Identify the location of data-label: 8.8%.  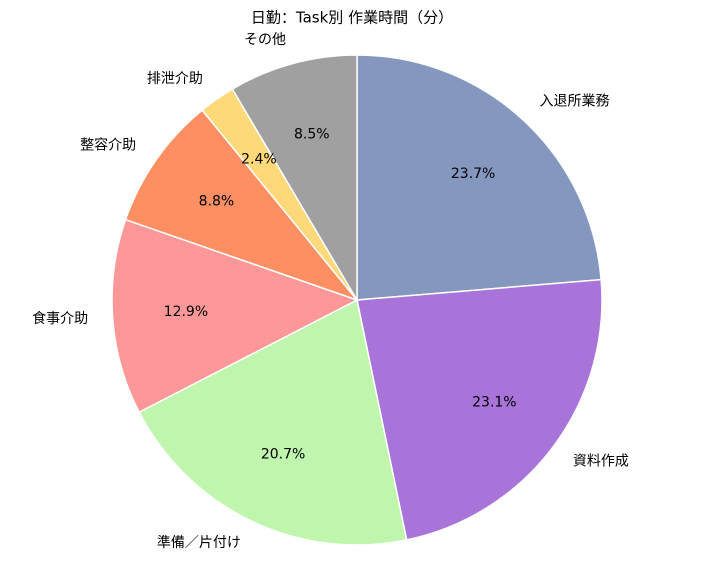
(217, 202).